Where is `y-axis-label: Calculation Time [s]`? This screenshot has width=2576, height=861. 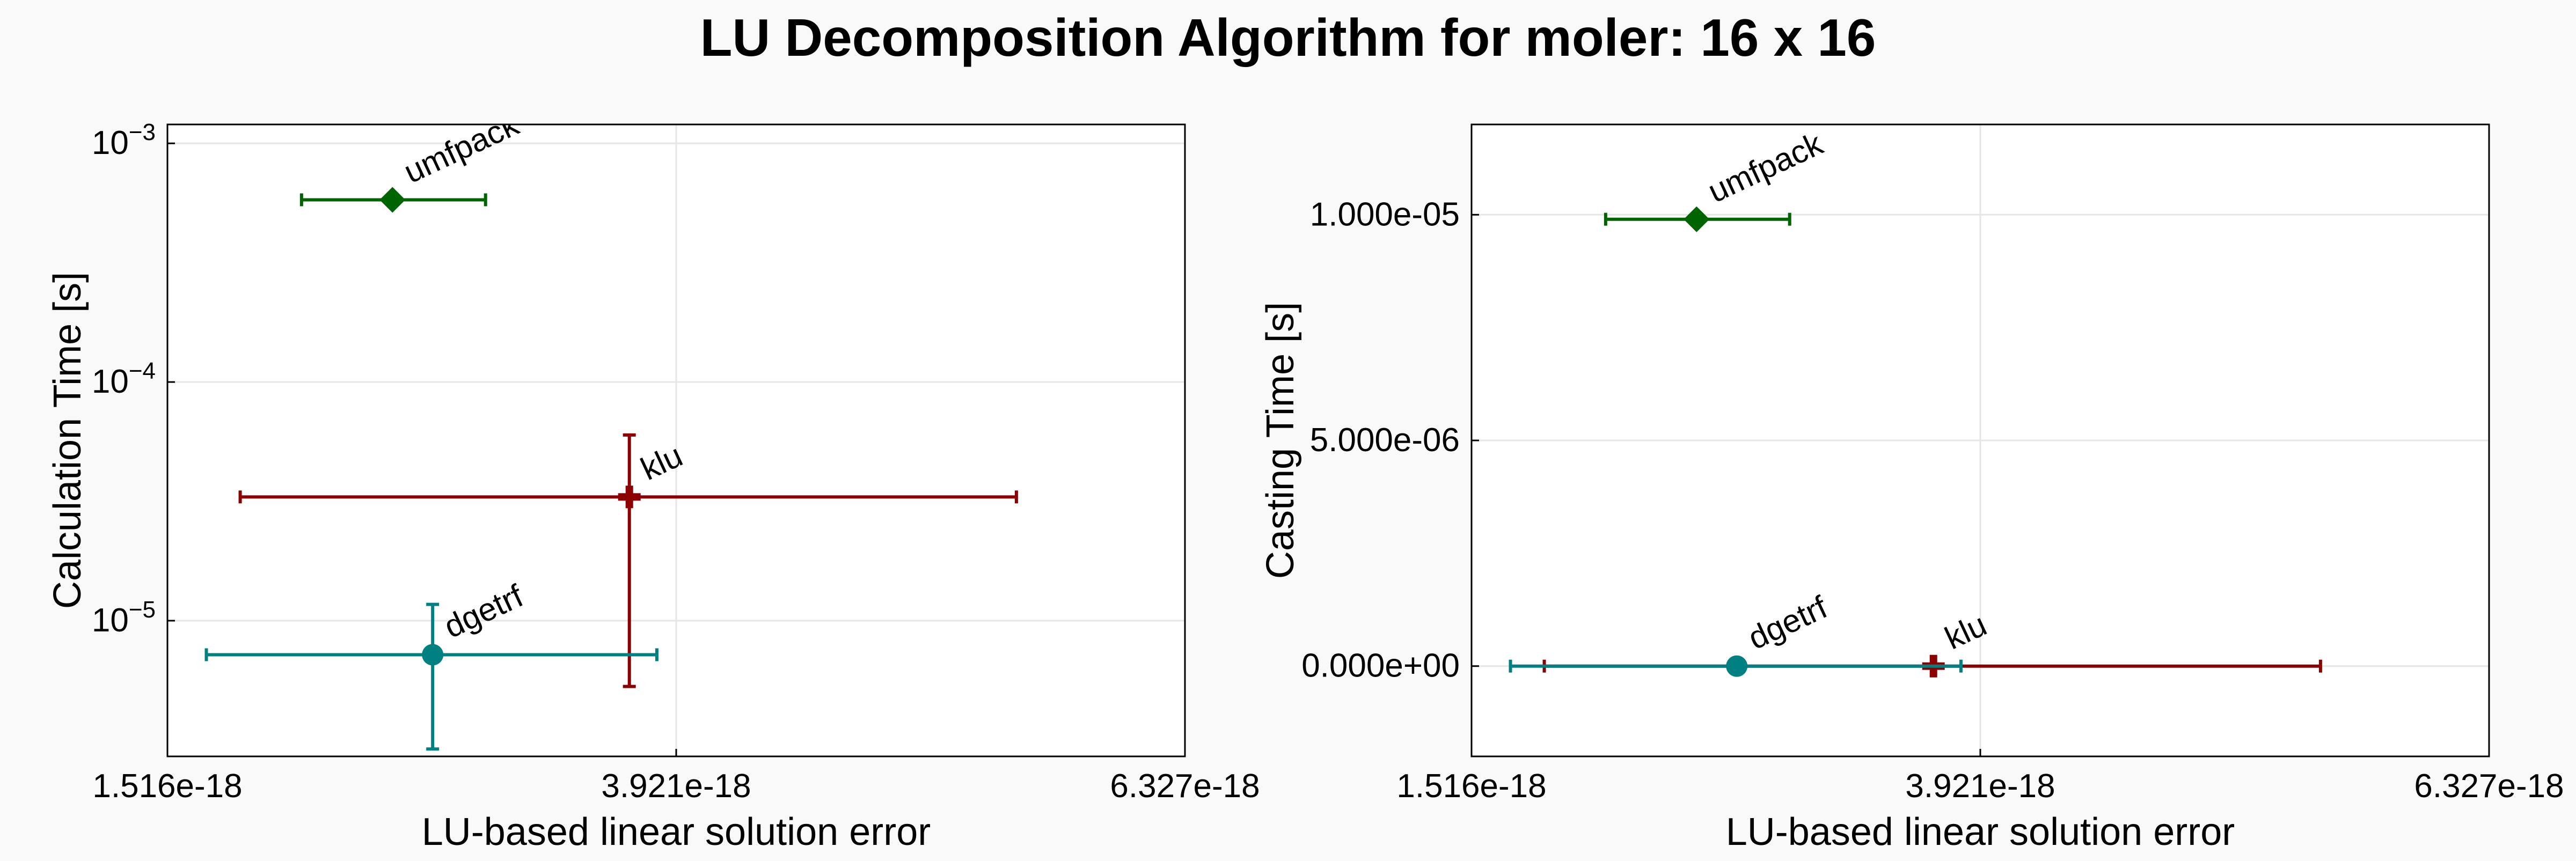
y-axis-label: Calculation Time [s] is located at coordinates (67, 440).